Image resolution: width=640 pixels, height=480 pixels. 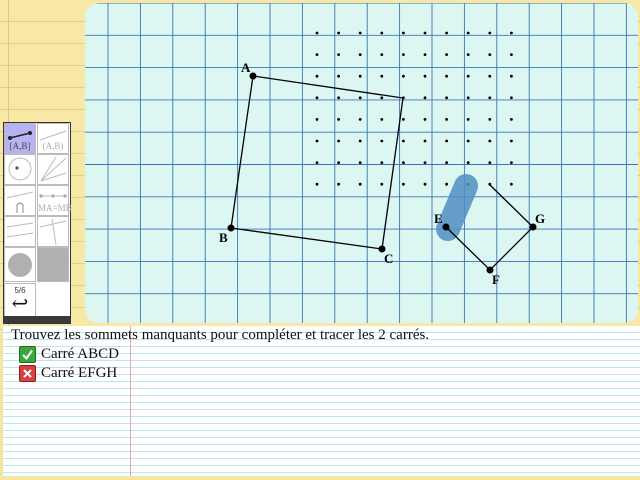 I want to click on point-b, so click(x=231, y=228).